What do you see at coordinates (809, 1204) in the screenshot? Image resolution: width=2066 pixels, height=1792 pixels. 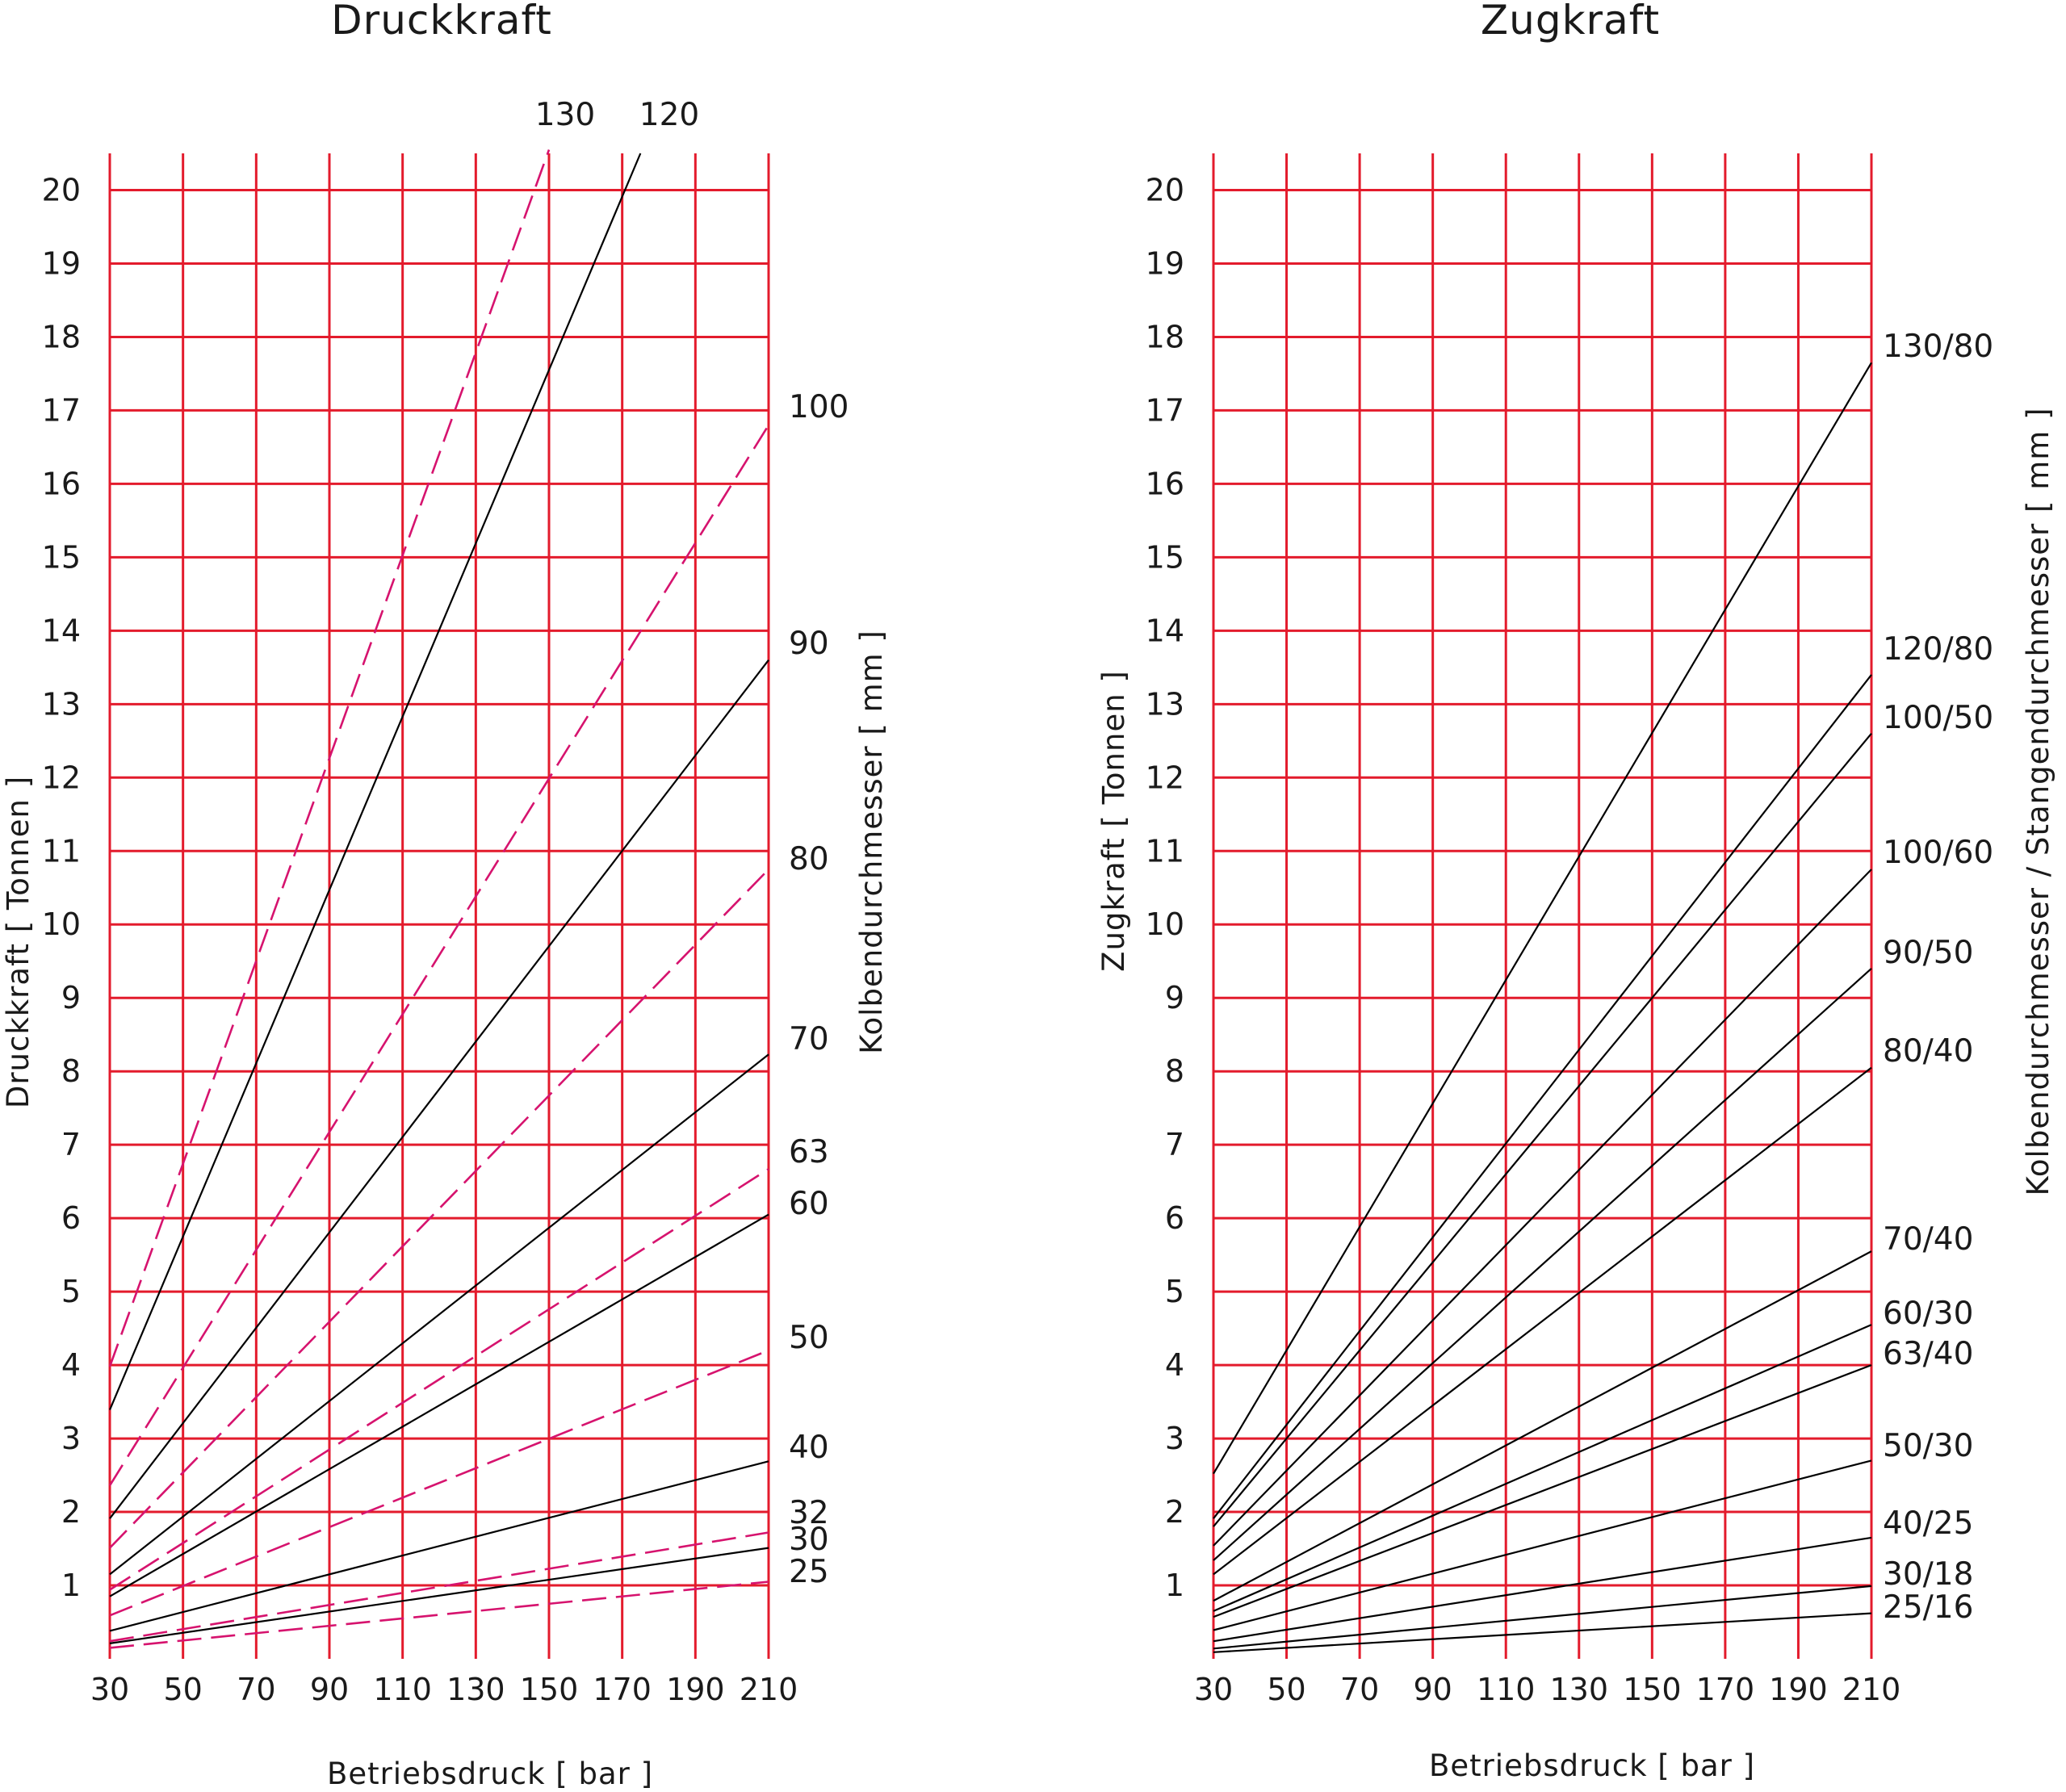 I see `series-label-60: 60` at bounding box center [809, 1204].